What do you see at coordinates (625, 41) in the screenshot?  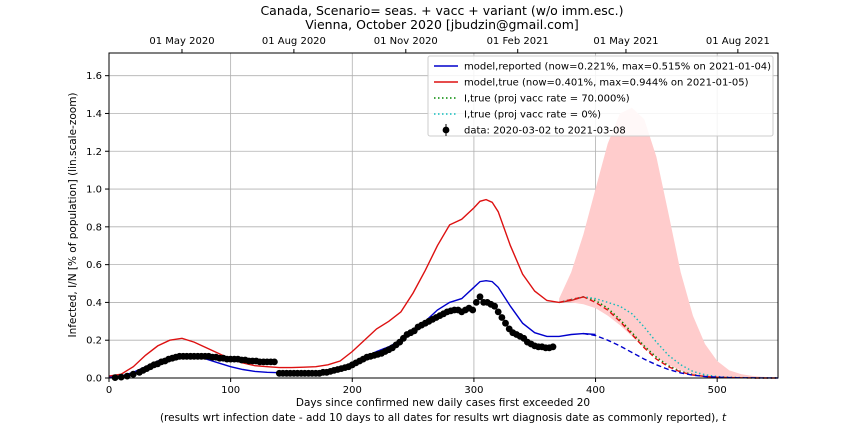 I see `top-tick-label-4: 01 May 2021` at bounding box center [625, 41].